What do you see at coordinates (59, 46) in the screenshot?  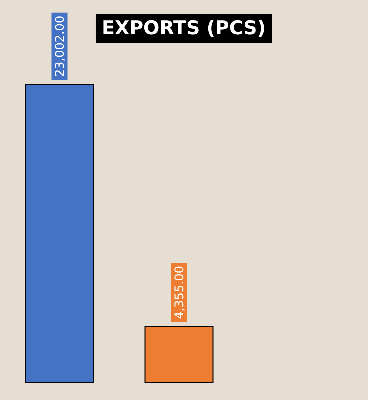 I see `data-label: 23,002.00` at bounding box center [59, 46].